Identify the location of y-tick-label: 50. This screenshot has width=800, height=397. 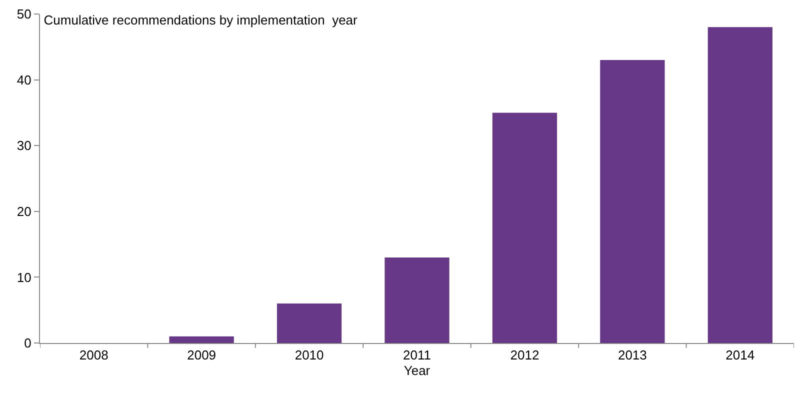
(24, 14).